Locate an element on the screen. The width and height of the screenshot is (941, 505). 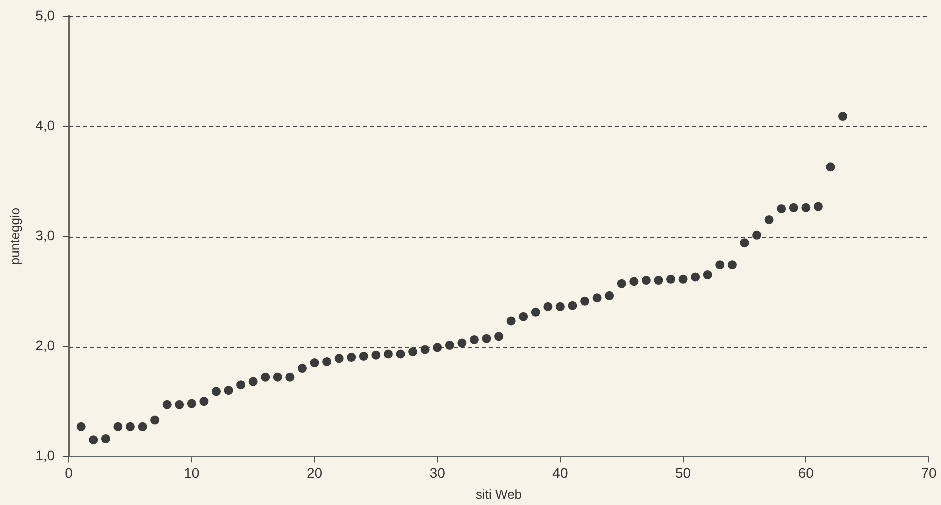
y-axis-title: punteggio is located at coordinates (14, 237).